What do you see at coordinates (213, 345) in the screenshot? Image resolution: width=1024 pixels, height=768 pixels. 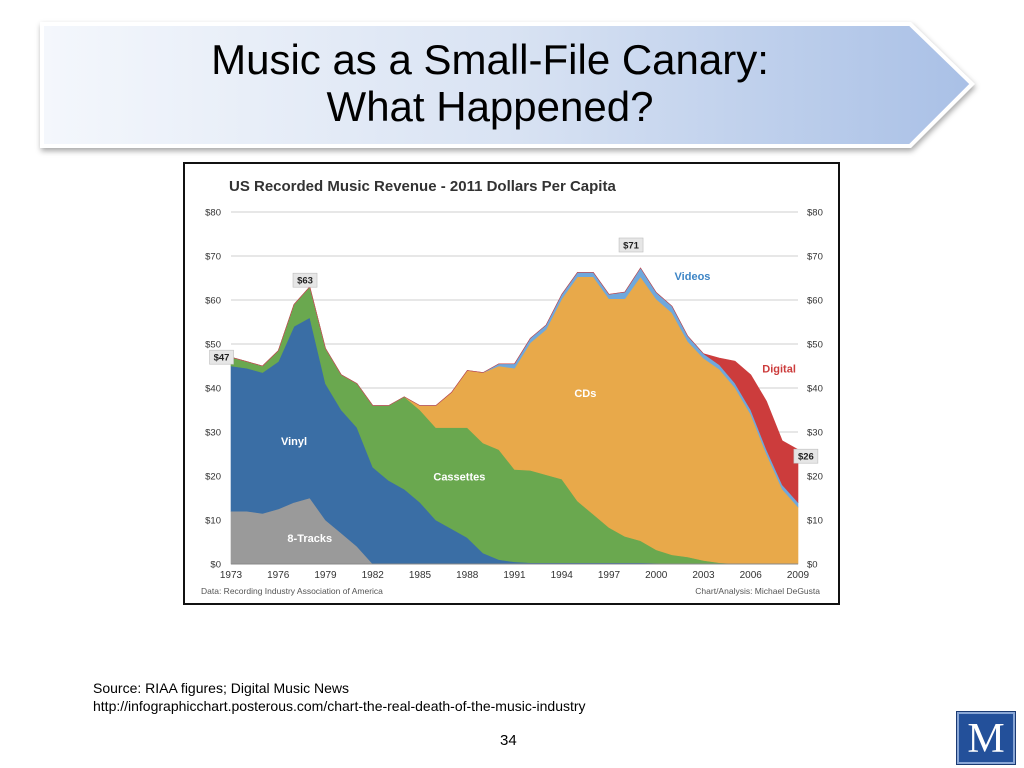 I see `y-tick-label-left: $50` at bounding box center [213, 345].